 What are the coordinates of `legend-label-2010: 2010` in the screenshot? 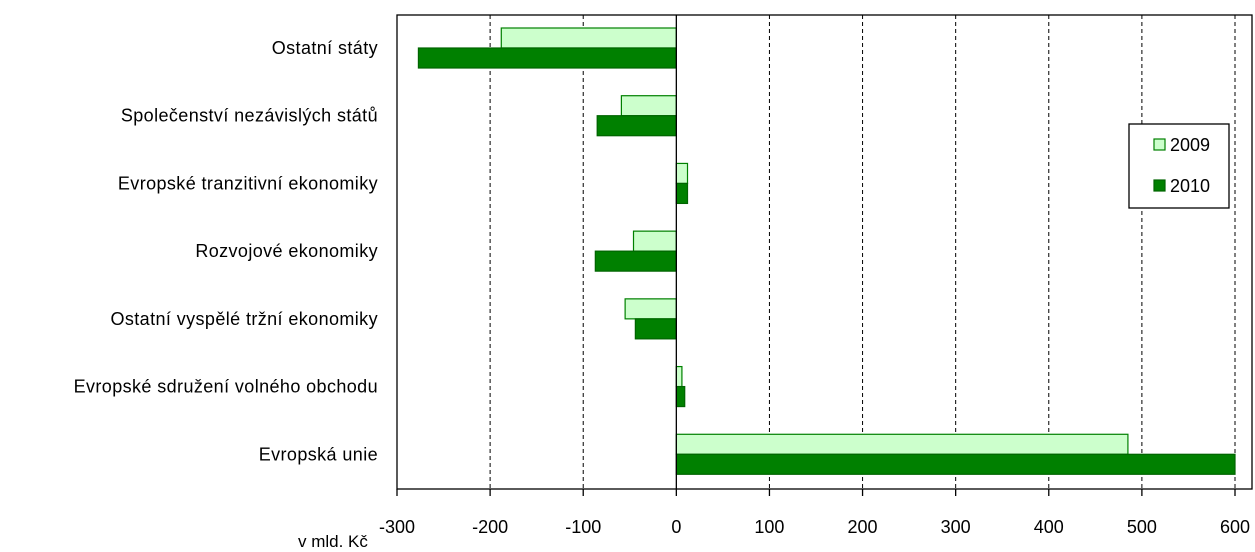 It's located at (1190, 186).